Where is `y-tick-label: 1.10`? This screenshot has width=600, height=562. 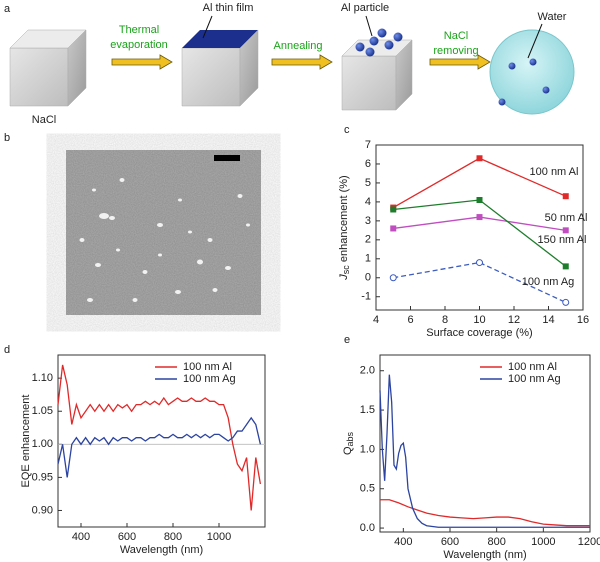
y-tick-label: 1.10 is located at coordinates (42, 378).